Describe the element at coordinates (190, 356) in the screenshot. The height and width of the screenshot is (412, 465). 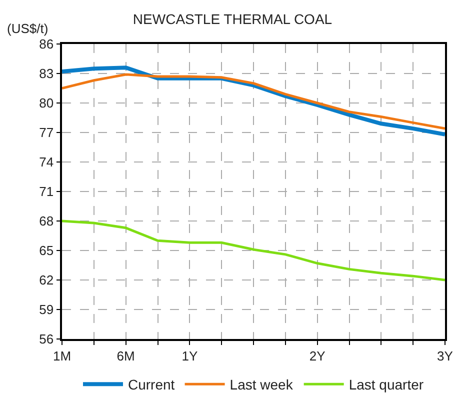
I see `x-tick-label: 1Y` at that location.